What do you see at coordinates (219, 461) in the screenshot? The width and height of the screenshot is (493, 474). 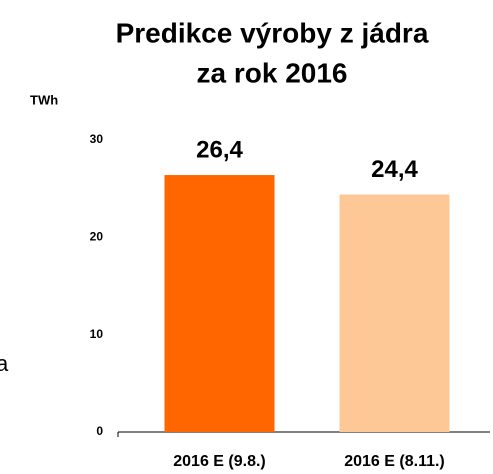 I see `x-tick-label: 2016 E (9.8.)` at bounding box center [219, 461].